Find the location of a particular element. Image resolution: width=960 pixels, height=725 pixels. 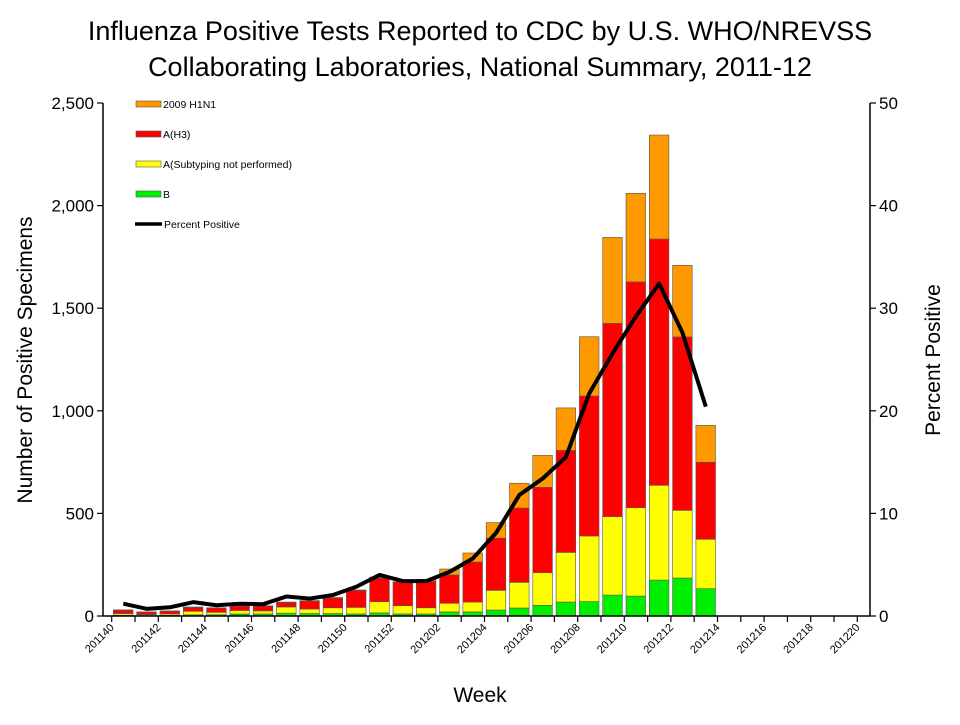

x-tick-label: 201152 is located at coordinates (380, 639).